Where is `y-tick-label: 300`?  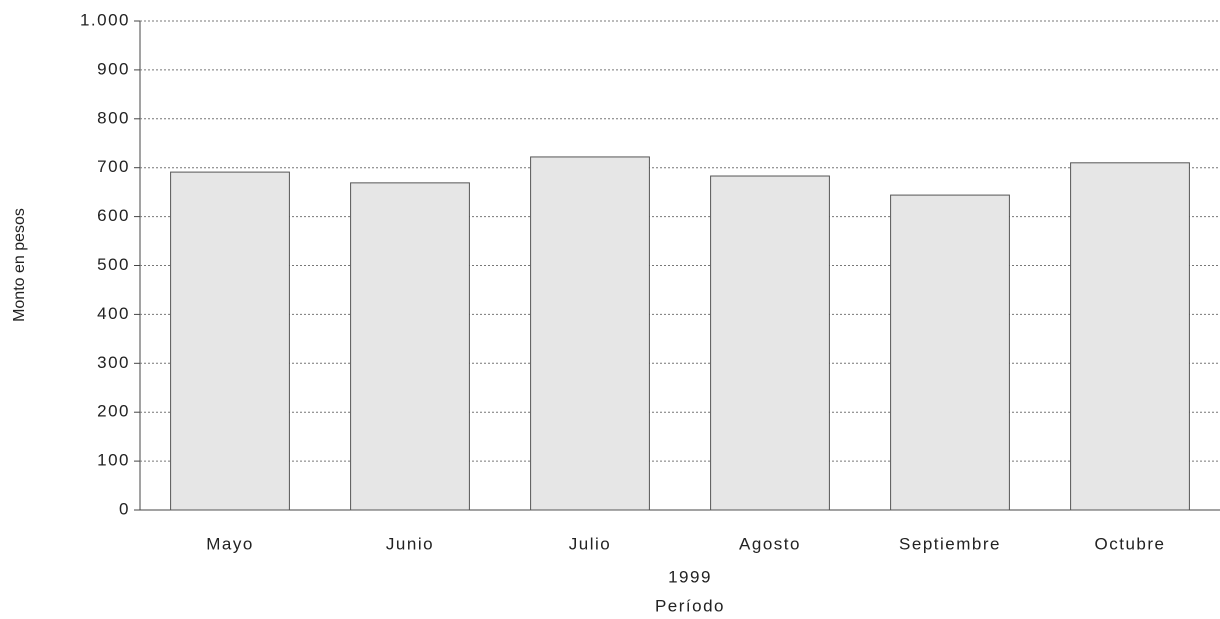
y-tick-label: 300 is located at coordinates (113, 362).